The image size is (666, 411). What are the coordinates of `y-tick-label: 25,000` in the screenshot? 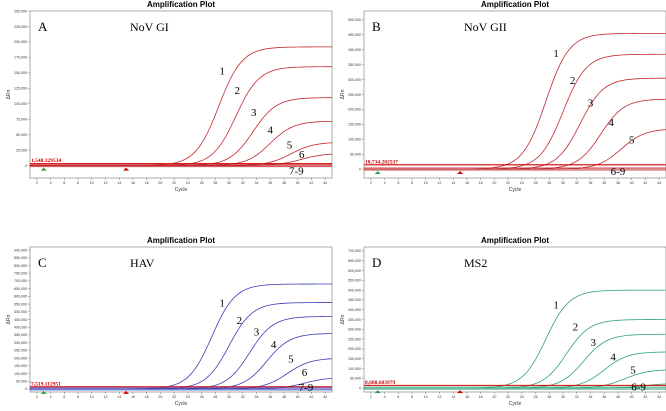 It's located at (21, 150).